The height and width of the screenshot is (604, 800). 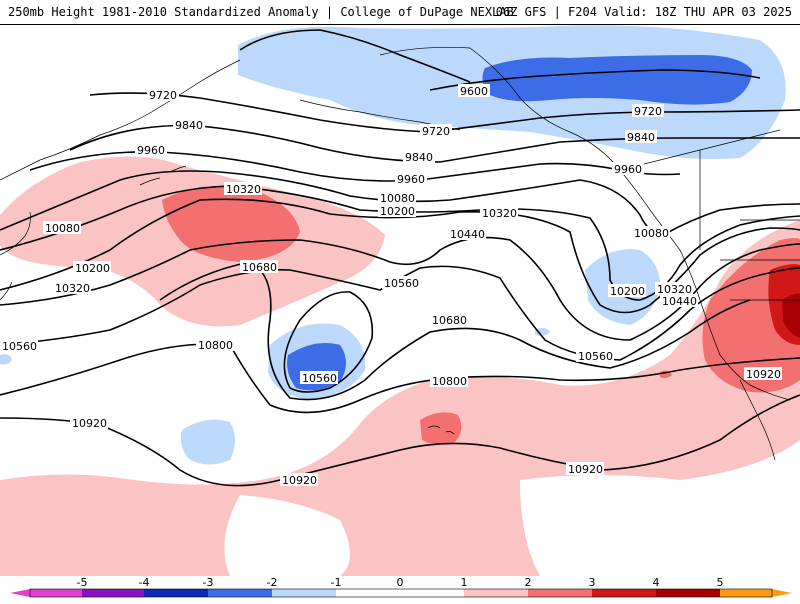 I want to click on label-10920-d: 10920, so click(x=763, y=374).